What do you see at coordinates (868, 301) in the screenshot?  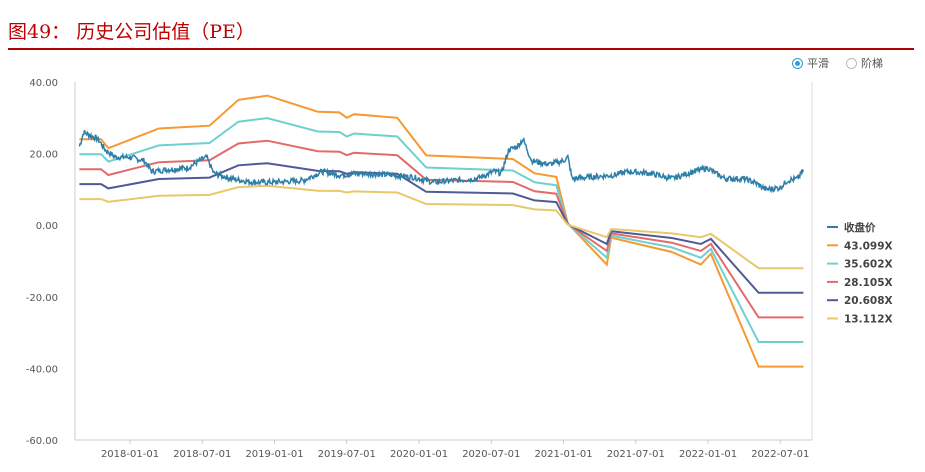 I see `legend-label: 20.608X` at bounding box center [868, 301].